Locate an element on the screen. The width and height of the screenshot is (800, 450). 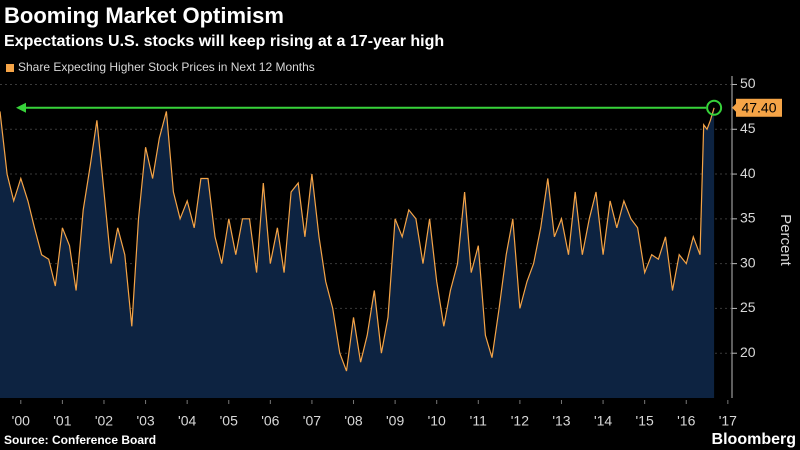
value-label: 47.40 is located at coordinates (758, 107).